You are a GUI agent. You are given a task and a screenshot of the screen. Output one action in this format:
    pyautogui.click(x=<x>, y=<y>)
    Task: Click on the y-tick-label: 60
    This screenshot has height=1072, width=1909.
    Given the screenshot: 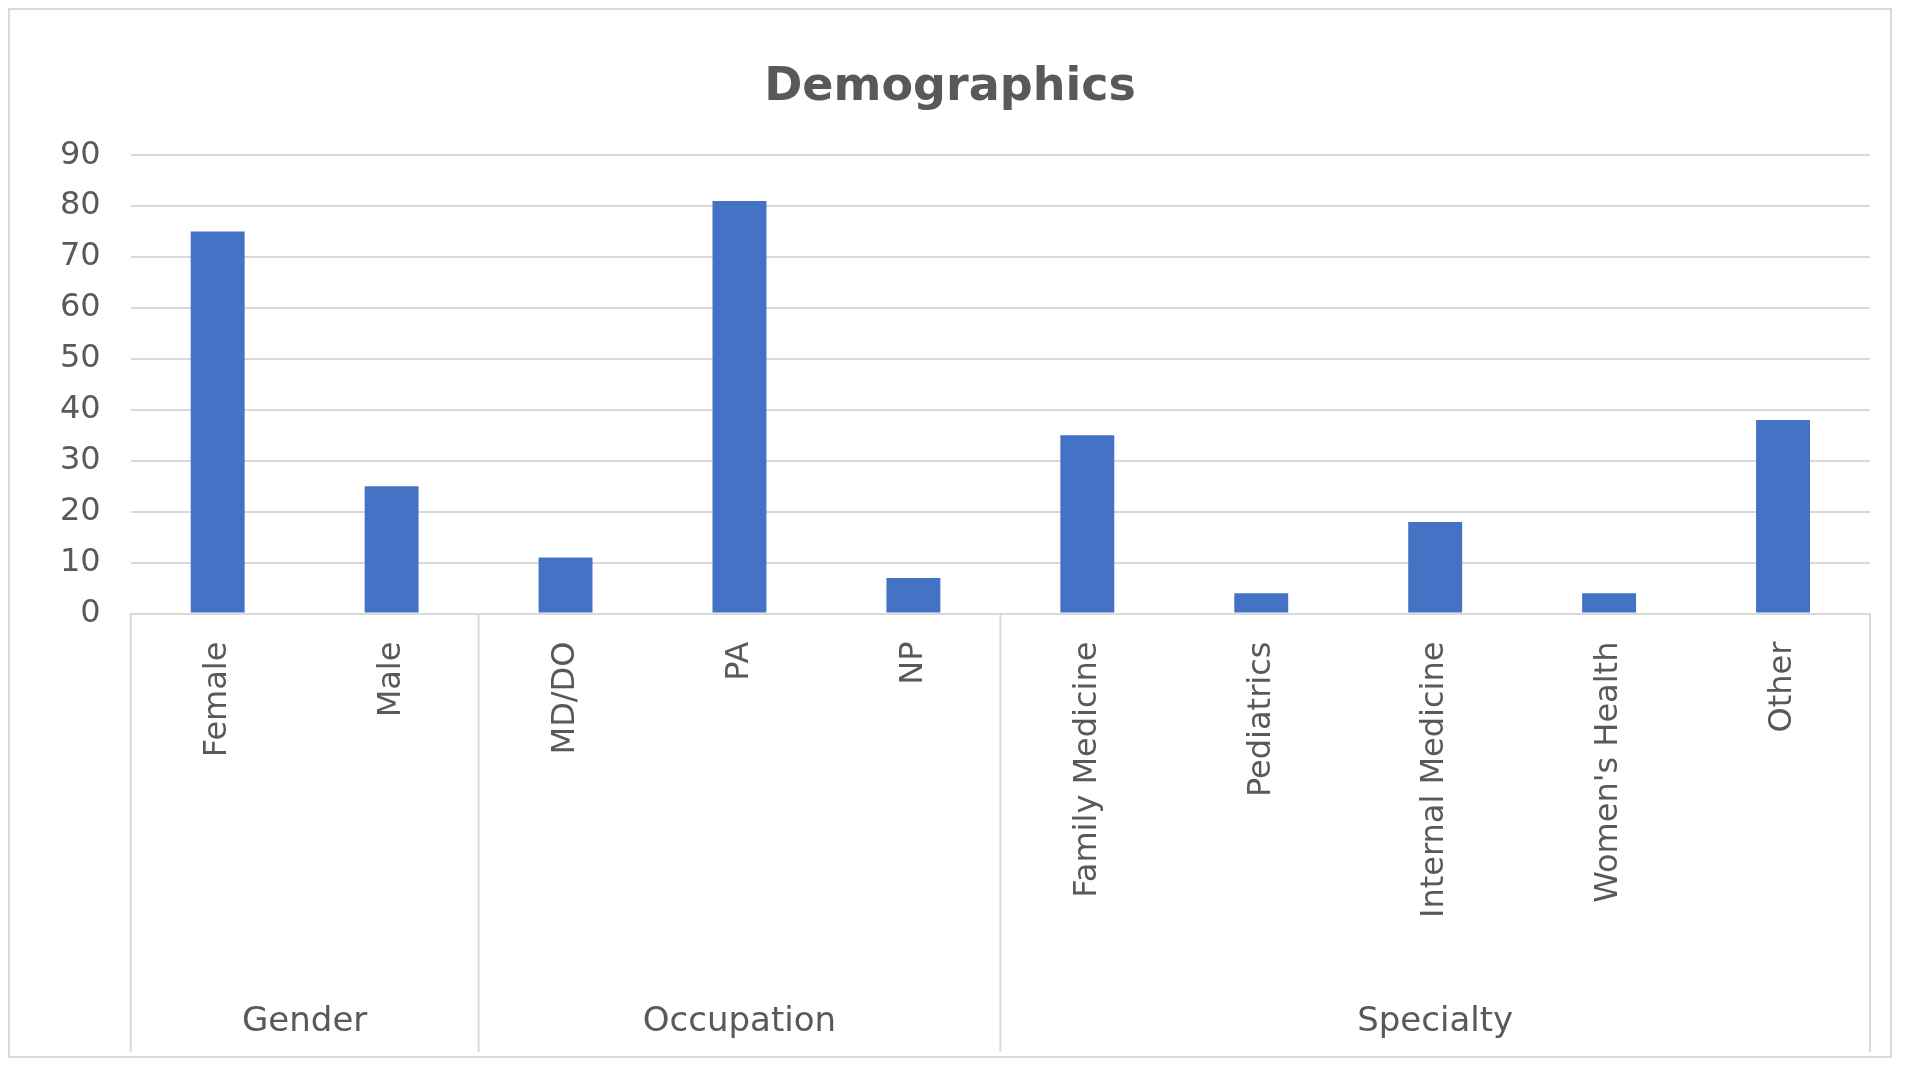 What is the action you would take?
    pyautogui.click(x=80, y=305)
    